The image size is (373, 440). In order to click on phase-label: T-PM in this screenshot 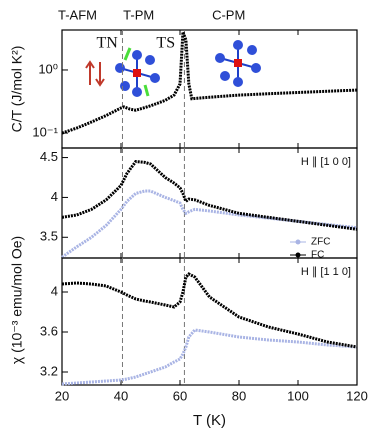, I will do `click(138, 14)`.